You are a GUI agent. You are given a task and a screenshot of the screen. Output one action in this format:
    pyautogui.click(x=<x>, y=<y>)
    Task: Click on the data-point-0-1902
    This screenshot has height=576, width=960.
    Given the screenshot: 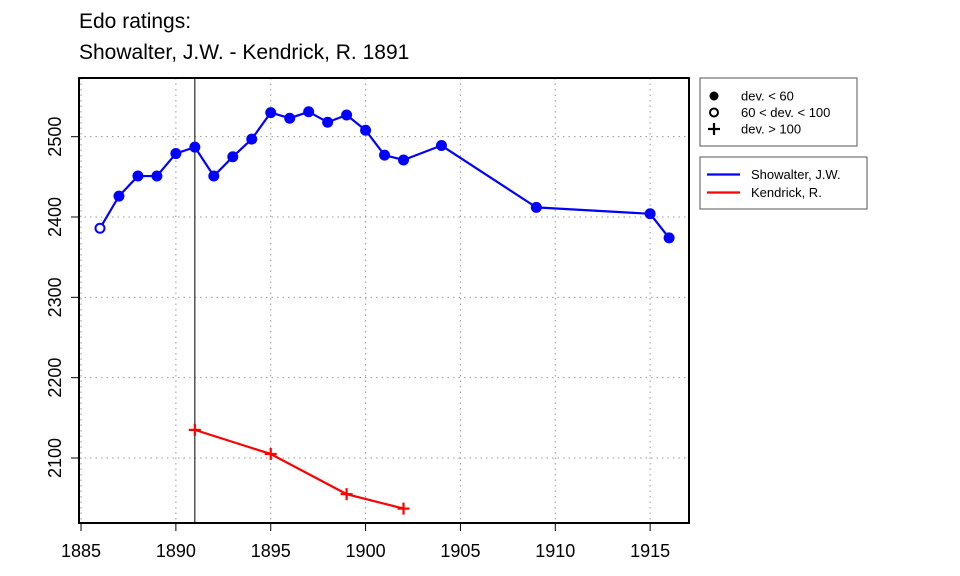 What is the action you would take?
    pyautogui.click(x=404, y=160)
    